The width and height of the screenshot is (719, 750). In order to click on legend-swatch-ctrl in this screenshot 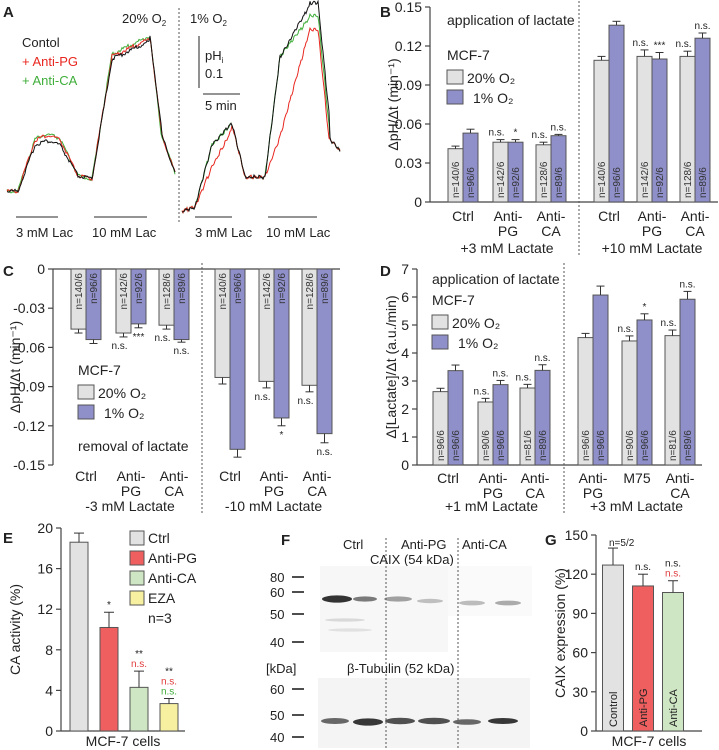, I will do `click(137, 538)`.